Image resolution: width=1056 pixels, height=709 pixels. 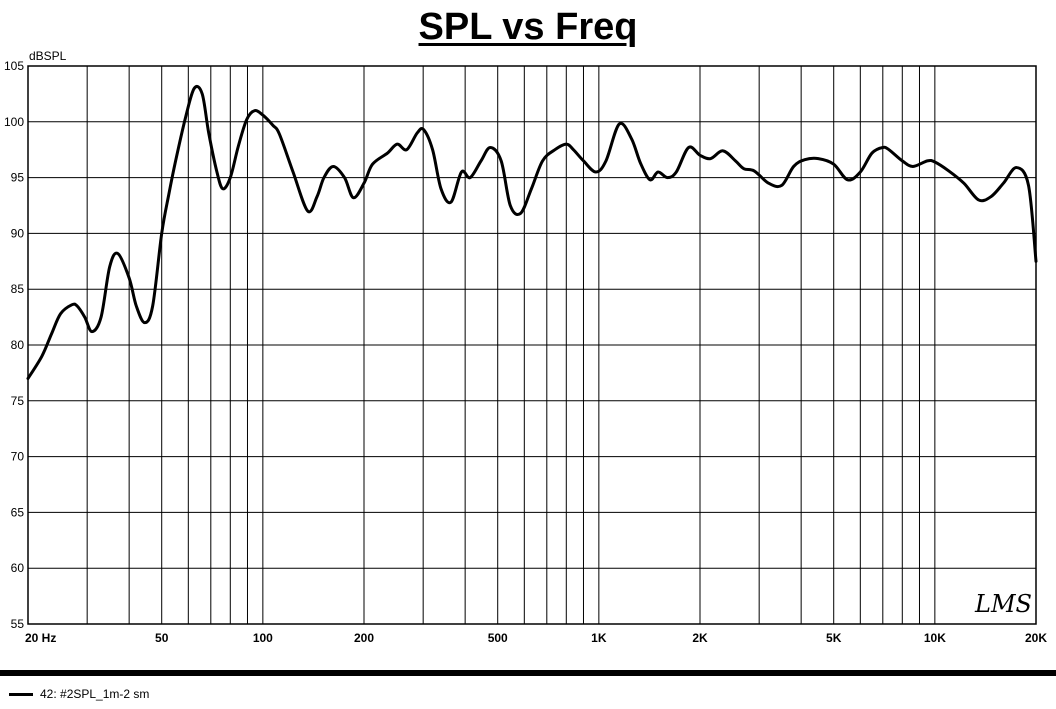 What do you see at coordinates (263, 638) in the screenshot?
I see `x-tick-label: 100` at bounding box center [263, 638].